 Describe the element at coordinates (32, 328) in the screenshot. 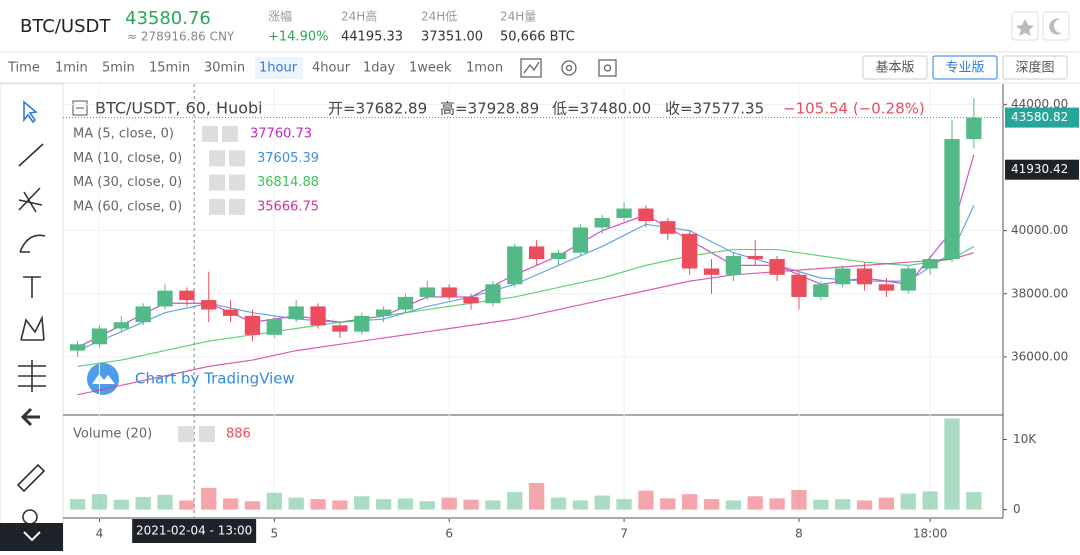

I see `pattern-tool` at that location.